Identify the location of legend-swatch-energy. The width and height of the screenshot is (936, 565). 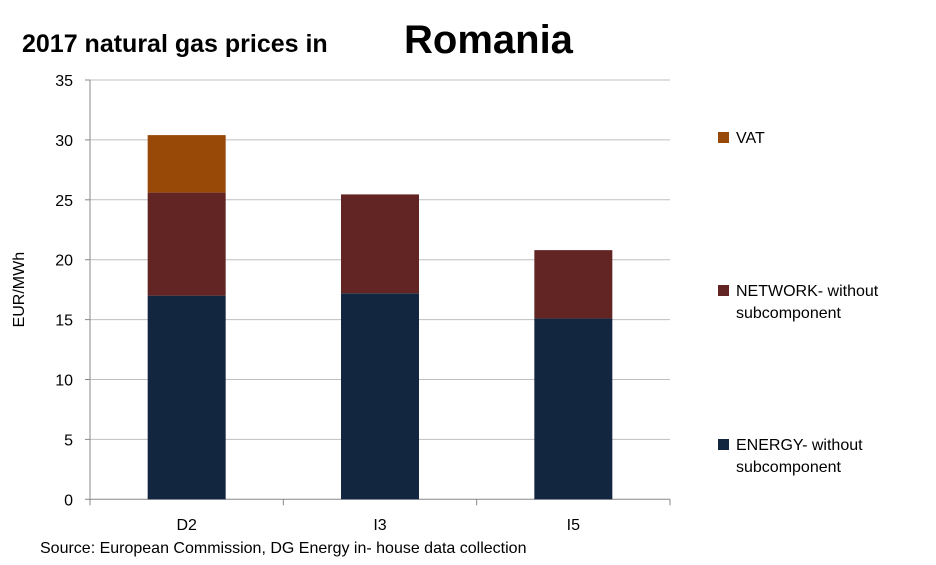
(723, 444).